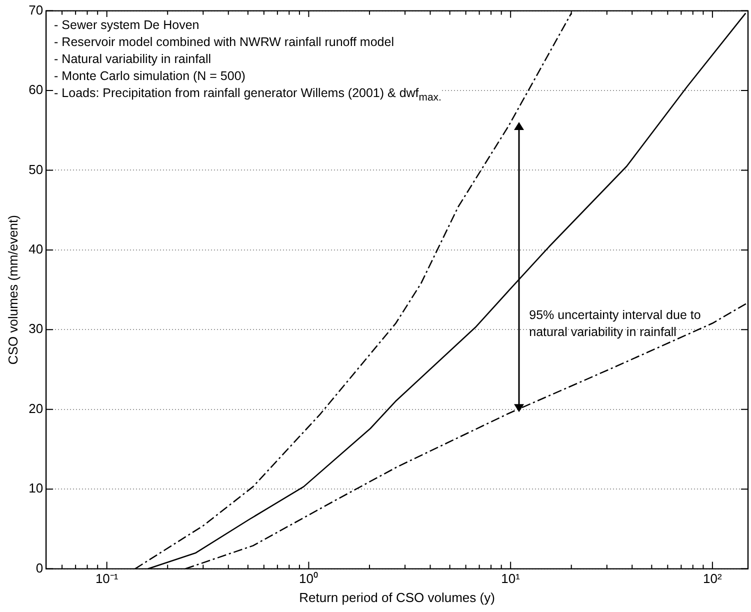 This screenshot has height=612, width=751. What do you see at coordinates (248, 95) in the screenshot?
I see `annotation: - Loads: Precipitation from rainfall generator Willems (2001) & dwf$_{max.}$` at bounding box center [248, 95].